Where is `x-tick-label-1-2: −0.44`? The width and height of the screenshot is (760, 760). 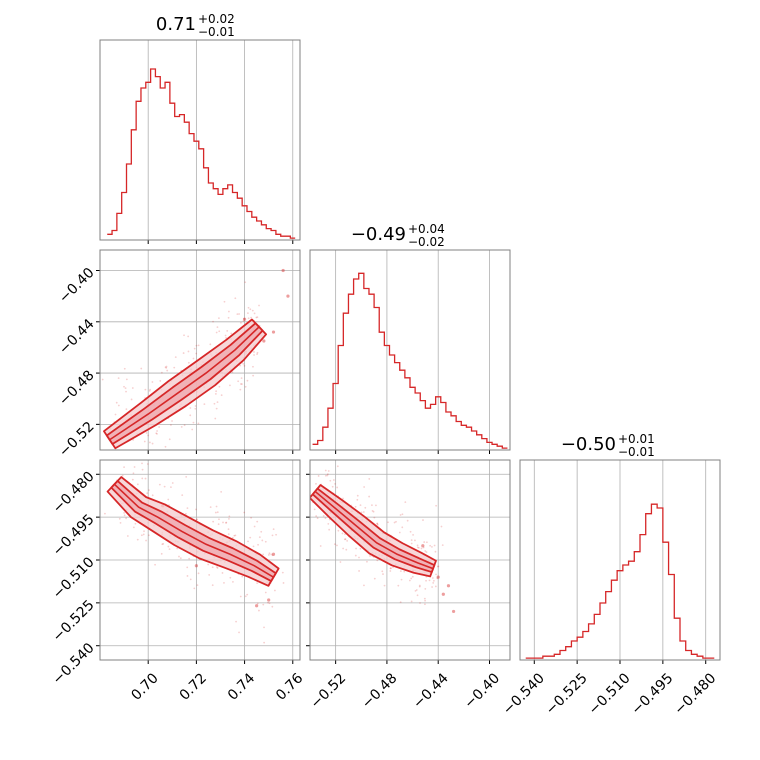
x-tick-label-1-2: −0.44 is located at coordinates (431, 691).